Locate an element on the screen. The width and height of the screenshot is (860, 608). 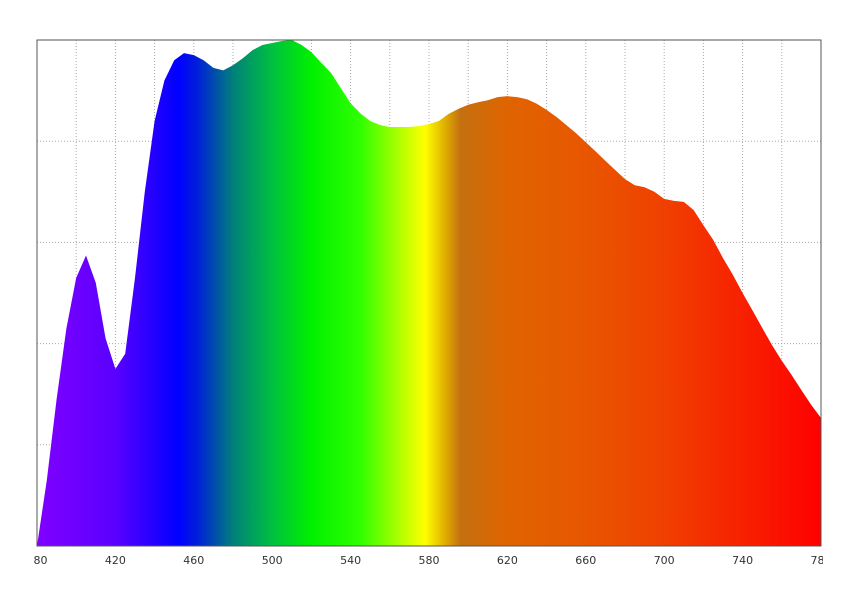
x-axis: 380 420 460 500 540 580 620 660 700 740 780 is located at coordinates (429, 560).